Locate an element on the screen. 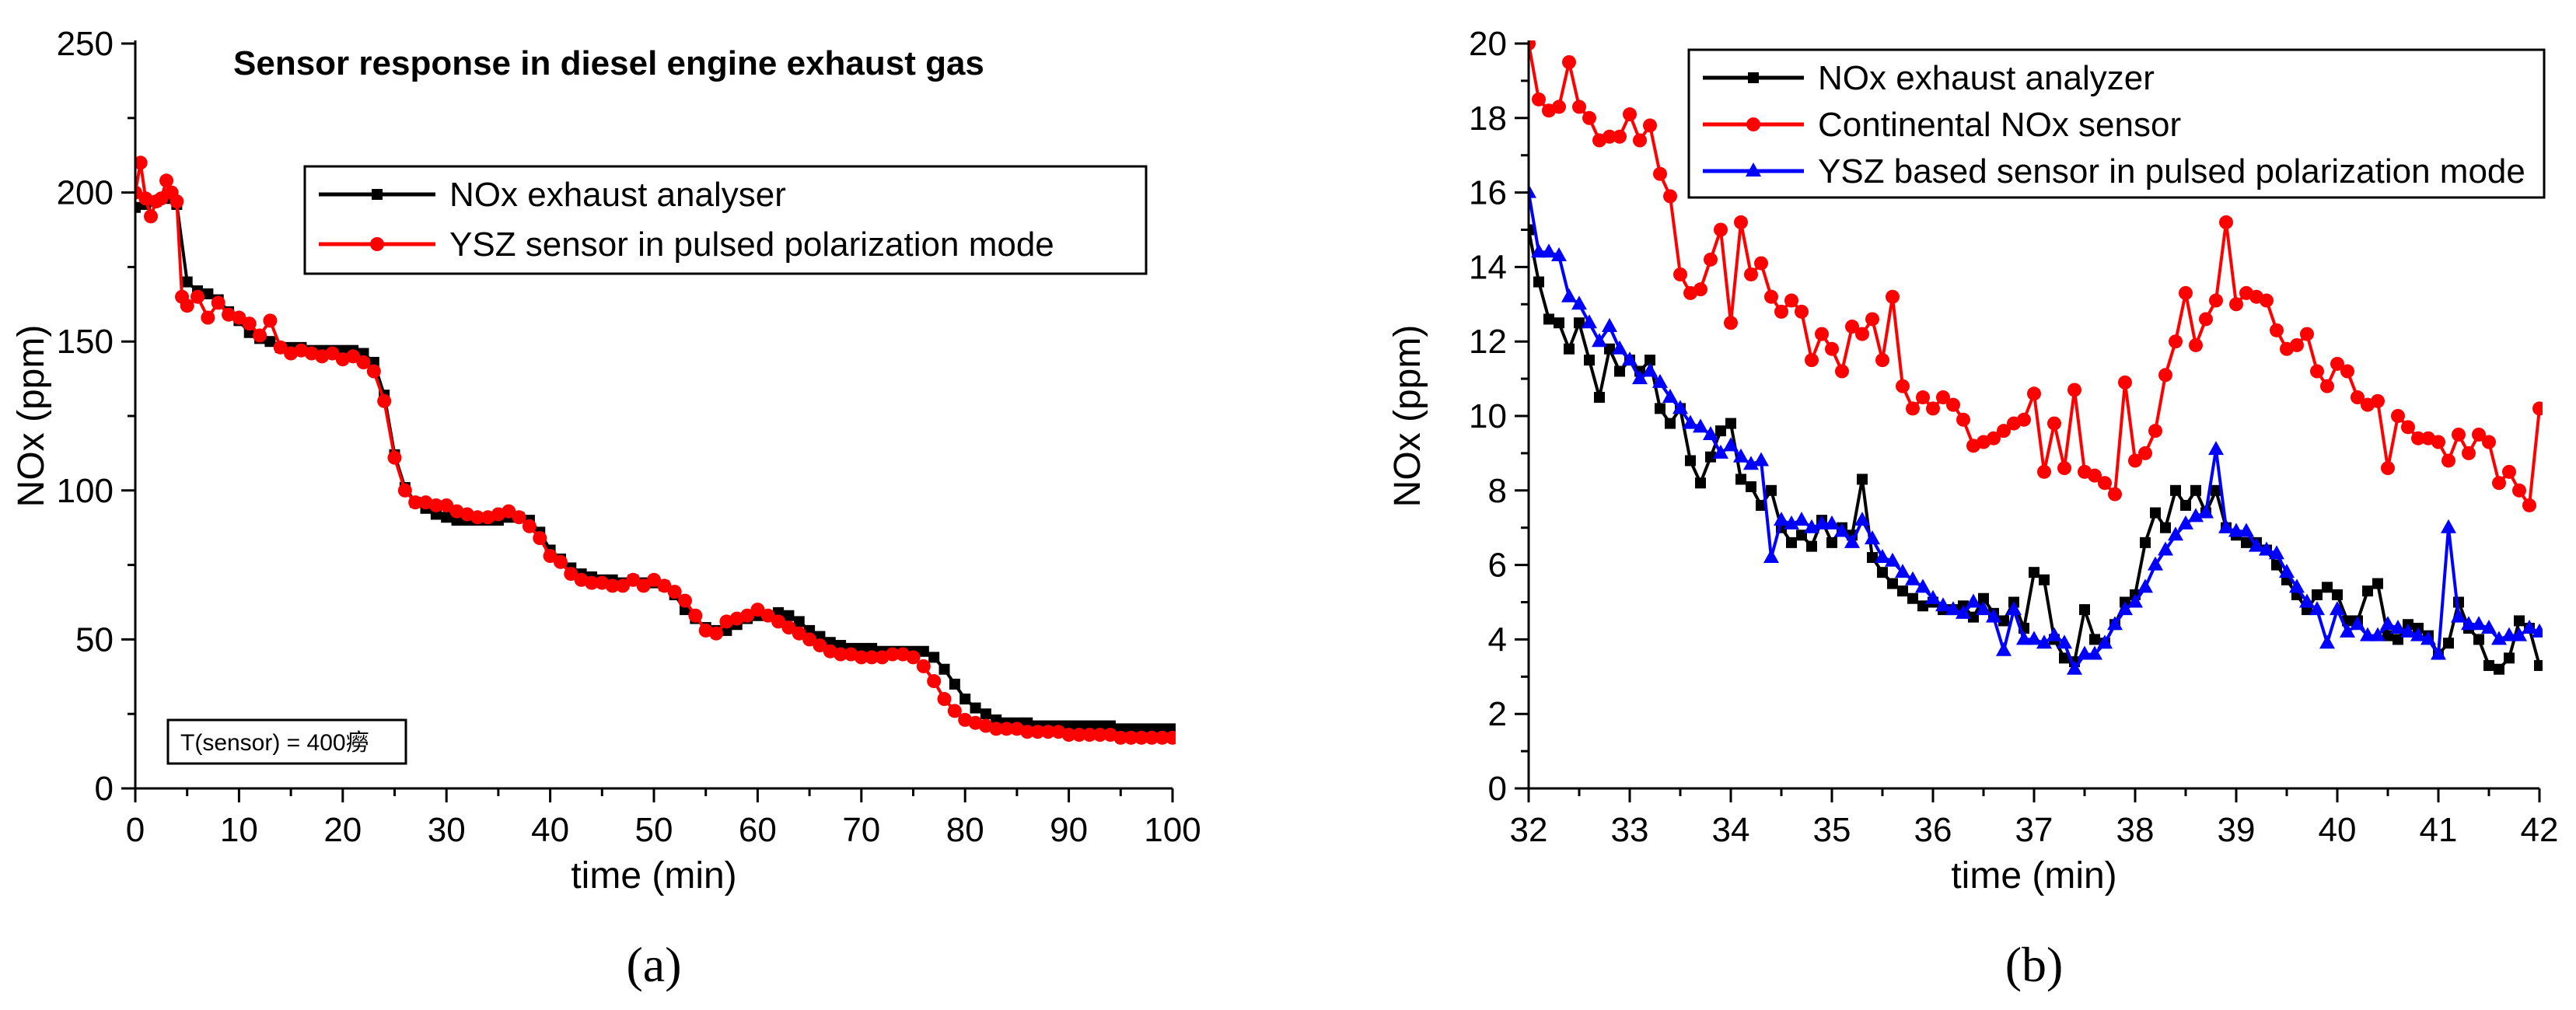 The image size is (2576, 1010). legend-item: NOx exhaust analyzer is located at coordinates (1929, 78).